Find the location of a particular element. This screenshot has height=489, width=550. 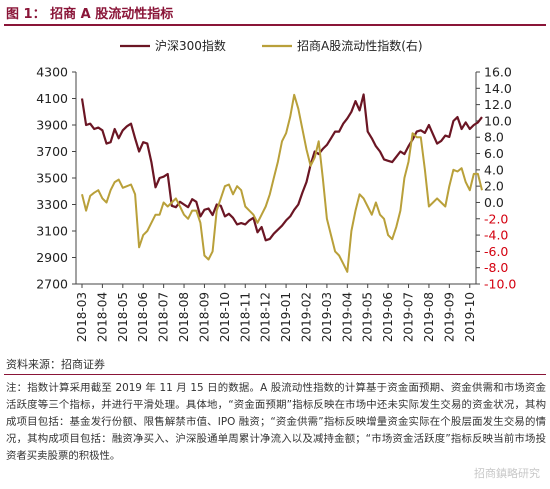

left-tick-label: 2900 is located at coordinates (52, 257).